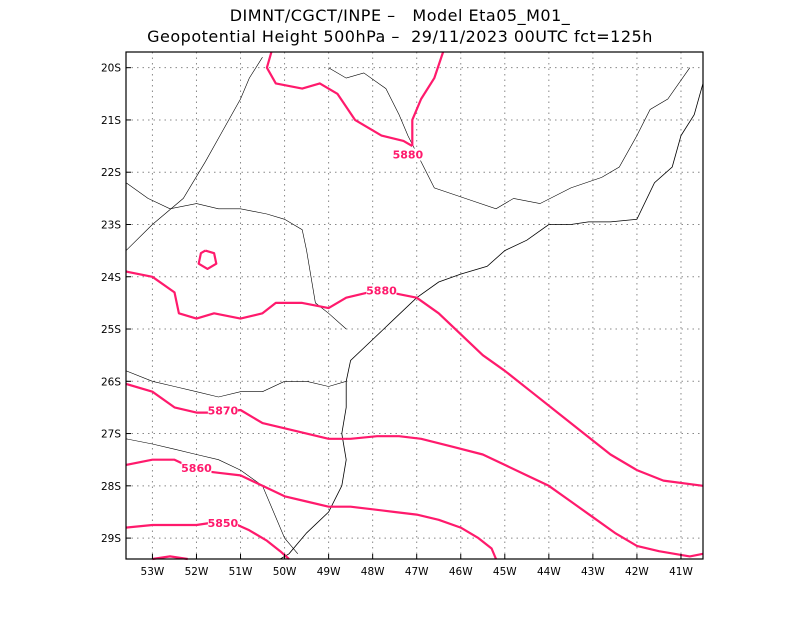 This screenshot has height=618, width=800. I want to click on lon-tick-label: 43W, so click(593, 572).